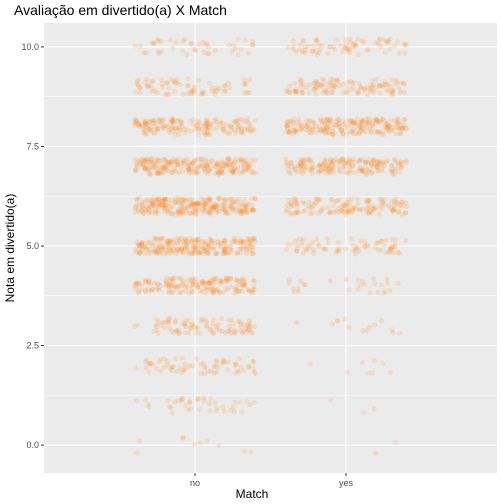 The image size is (504, 504). I want to click on y-axis-title: Nota em divertido(a), so click(10, 248).